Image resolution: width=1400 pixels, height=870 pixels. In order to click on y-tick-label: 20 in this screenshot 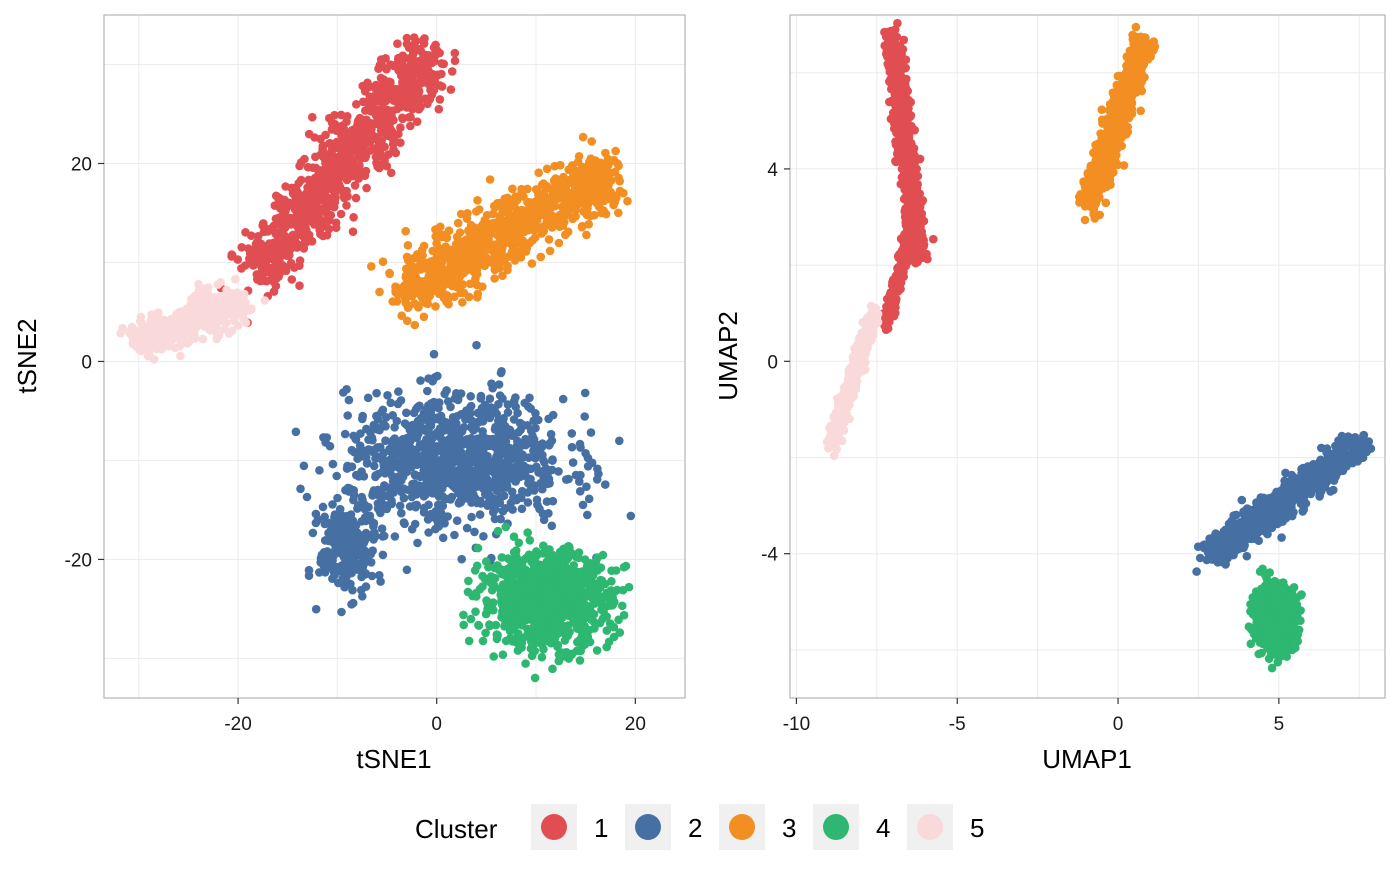, I will do `click(81, 164)`.